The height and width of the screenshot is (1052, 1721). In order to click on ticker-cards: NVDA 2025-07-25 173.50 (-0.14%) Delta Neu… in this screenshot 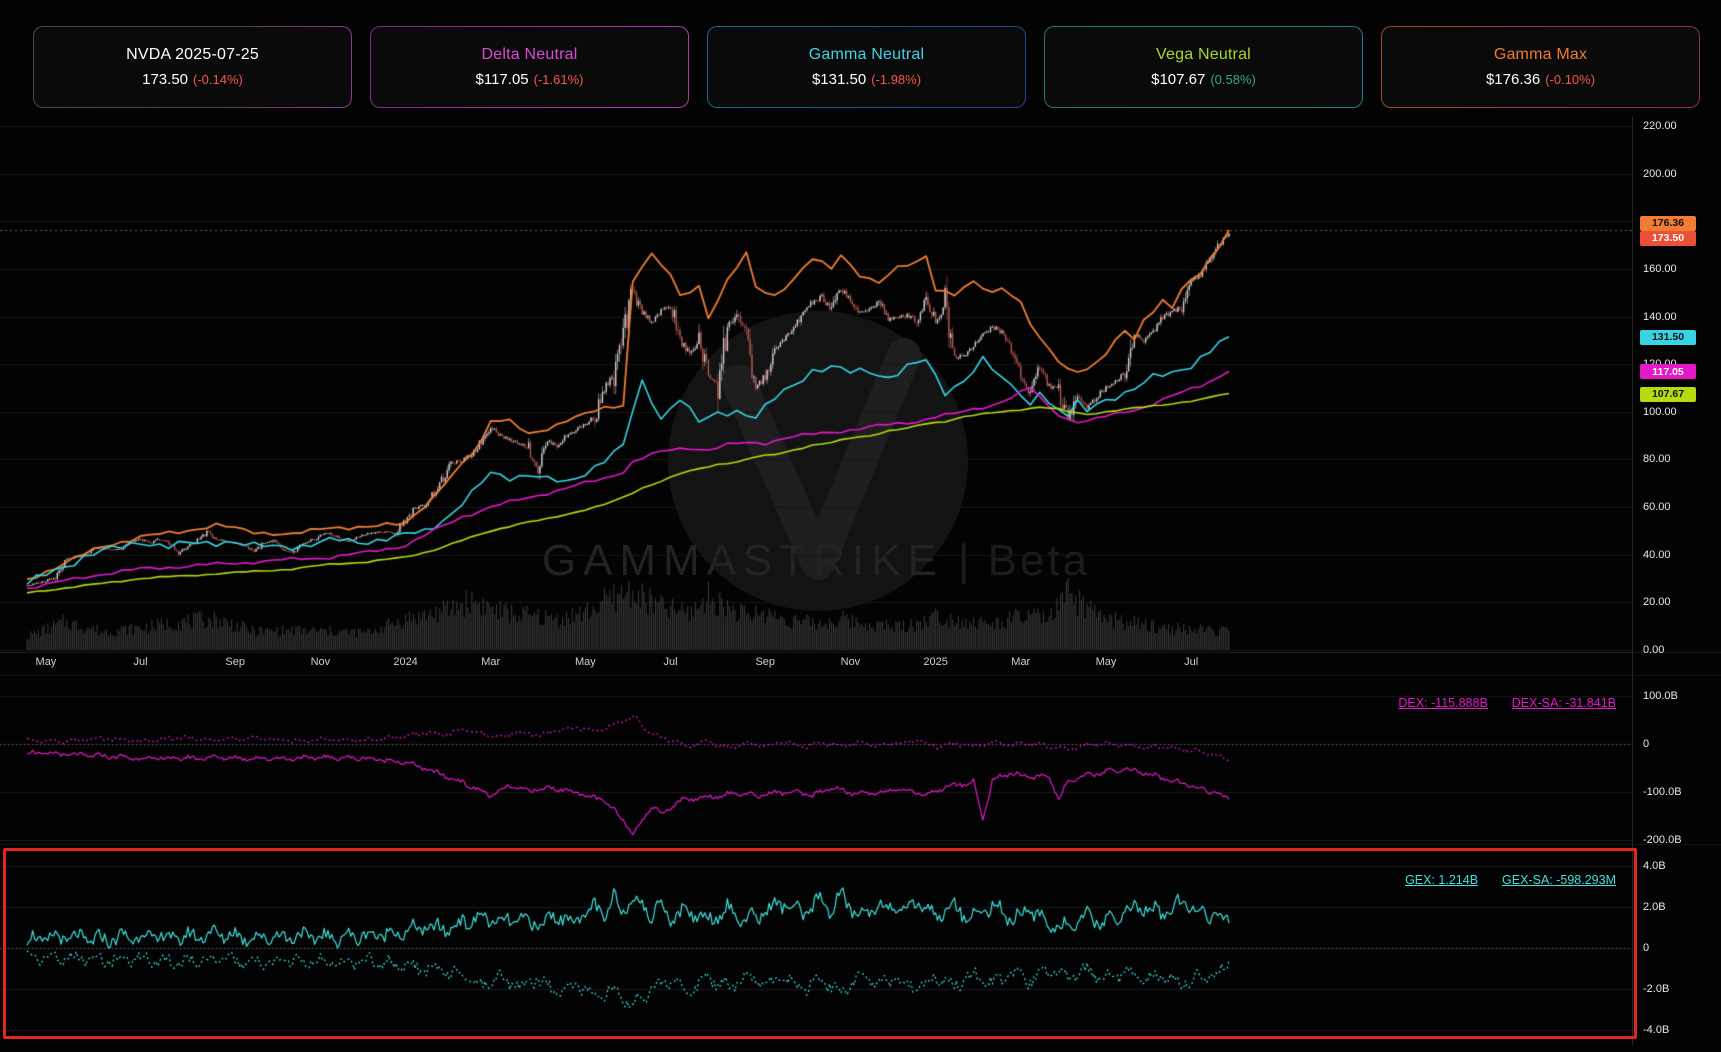, I will do `click(866, 67)`.